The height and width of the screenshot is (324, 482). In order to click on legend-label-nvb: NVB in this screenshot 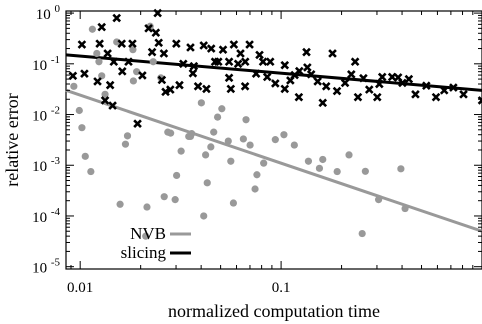, I will do `click(148, 233)`.